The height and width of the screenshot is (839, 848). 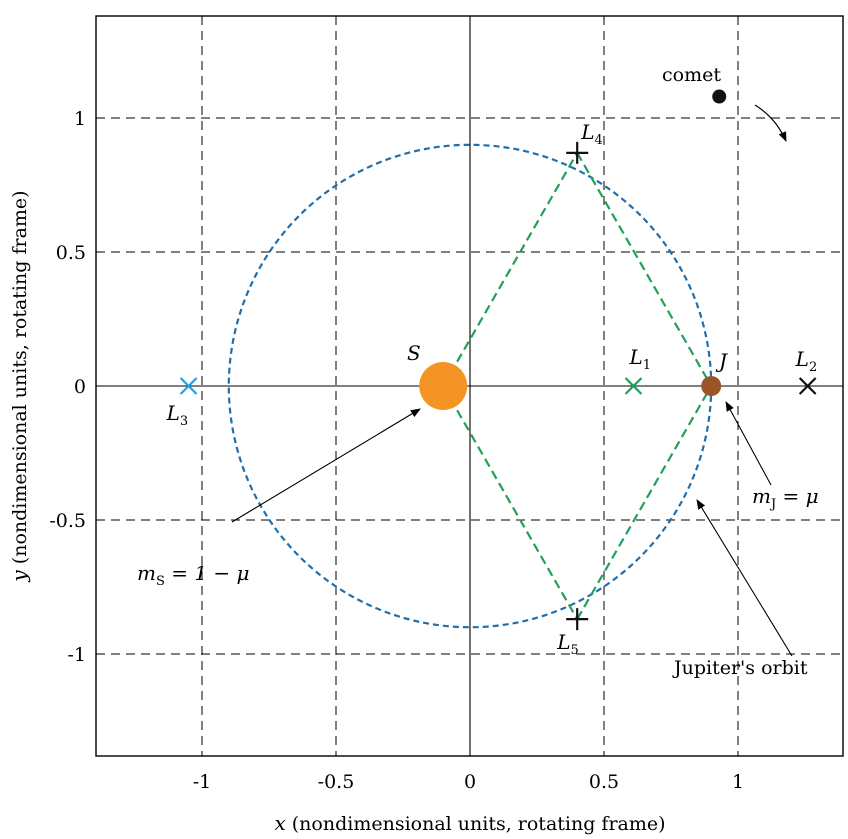 What do you see at coordinates (71, 253) in the screenshot?
I see `y-tick-label: 0.5` at bounding box center [71, 253].